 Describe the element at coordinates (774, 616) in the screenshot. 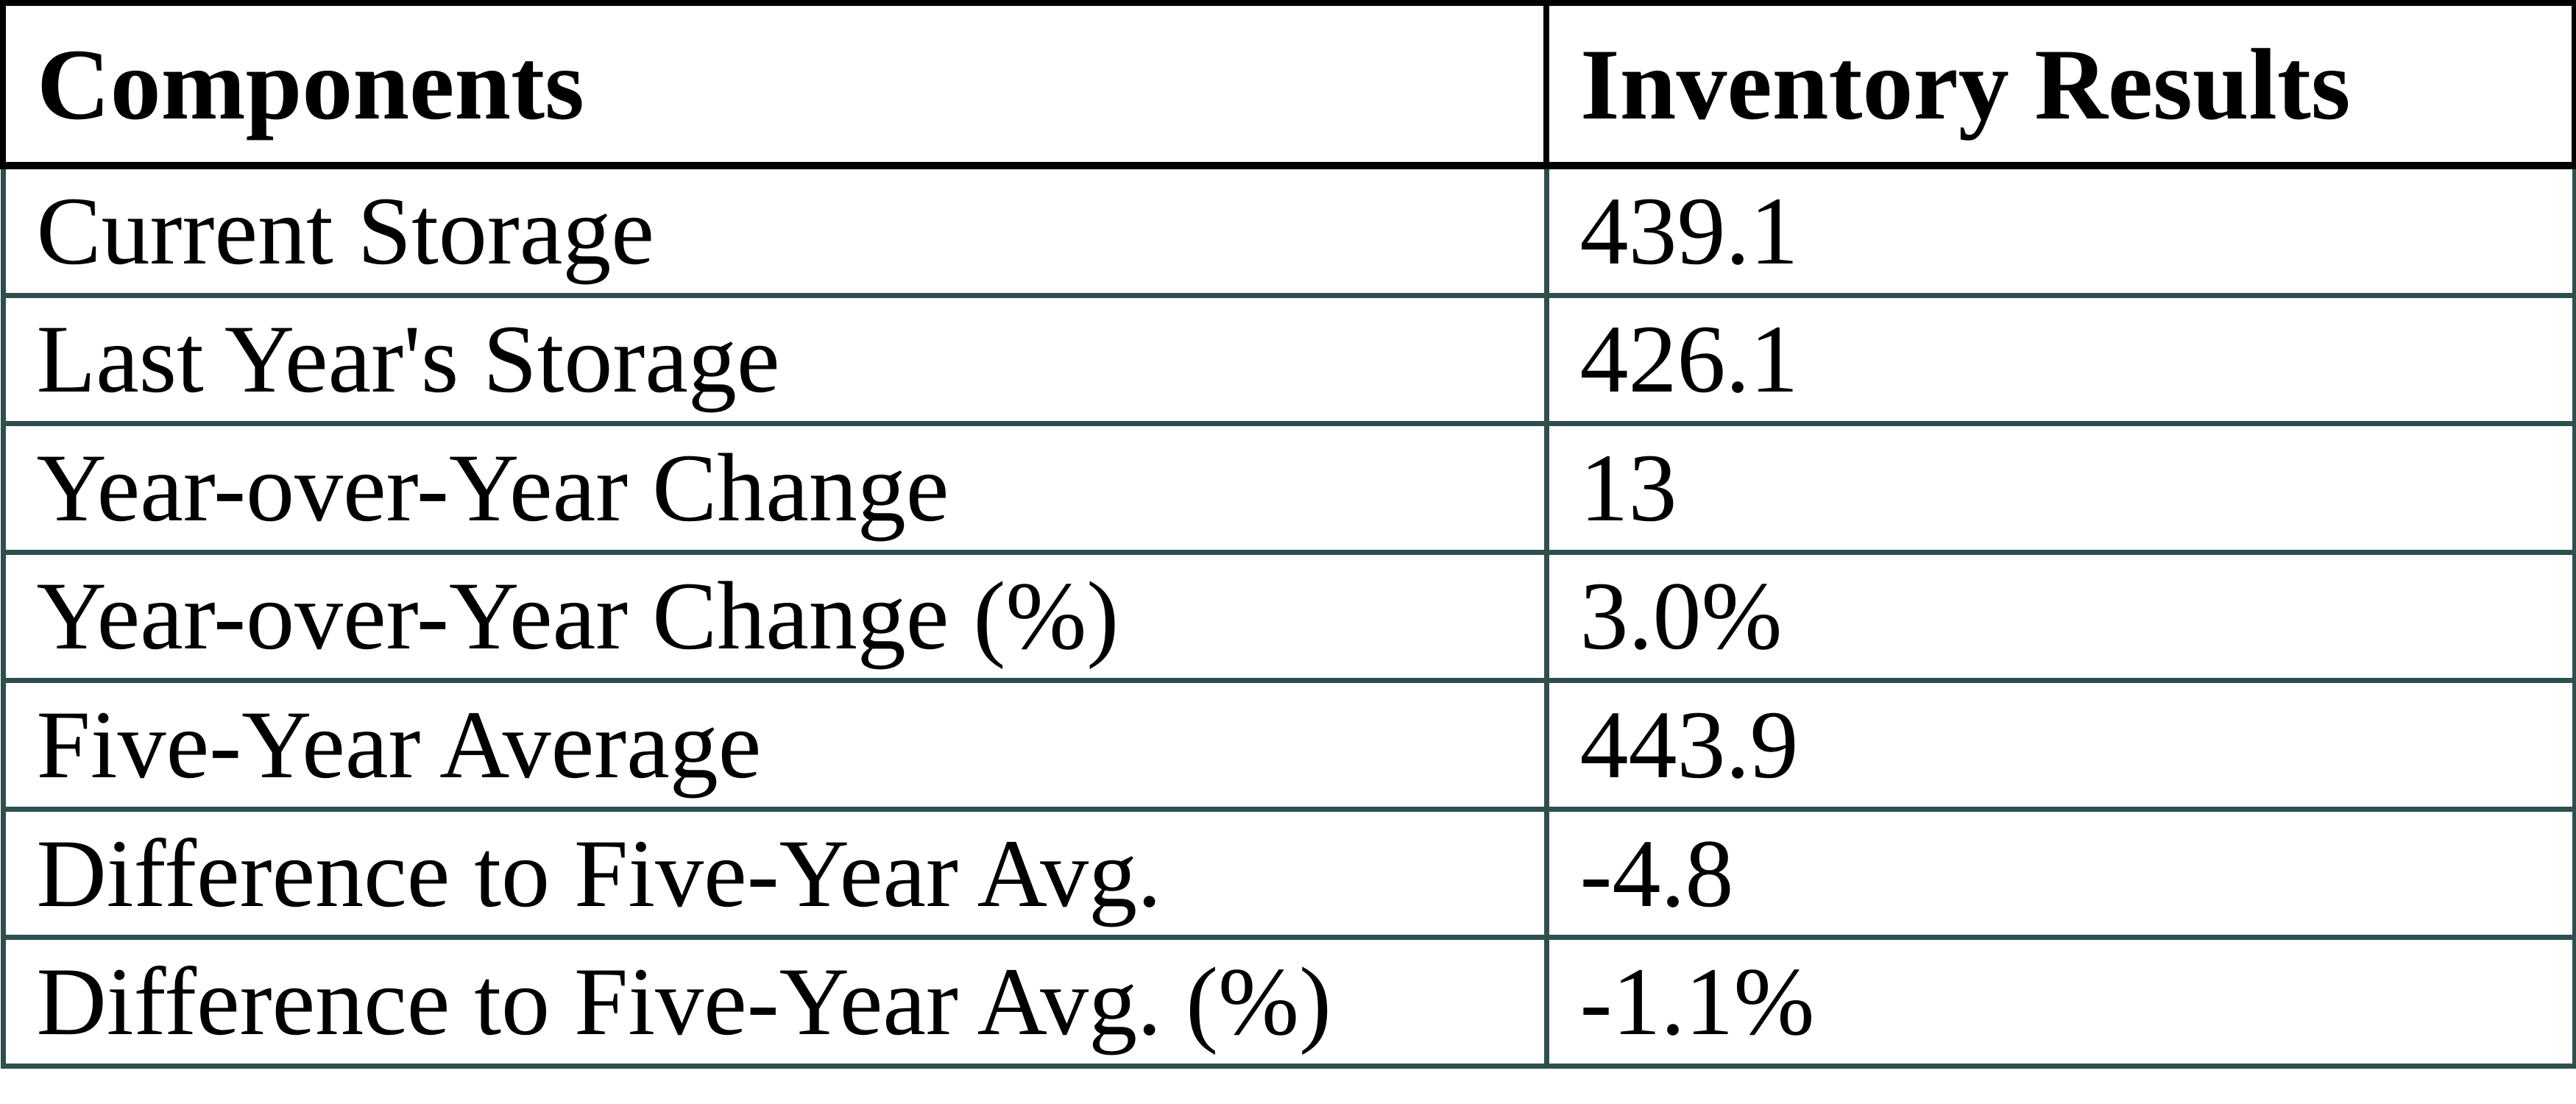

I see `component-cell: Year-over-Year Change (%)` at that location.